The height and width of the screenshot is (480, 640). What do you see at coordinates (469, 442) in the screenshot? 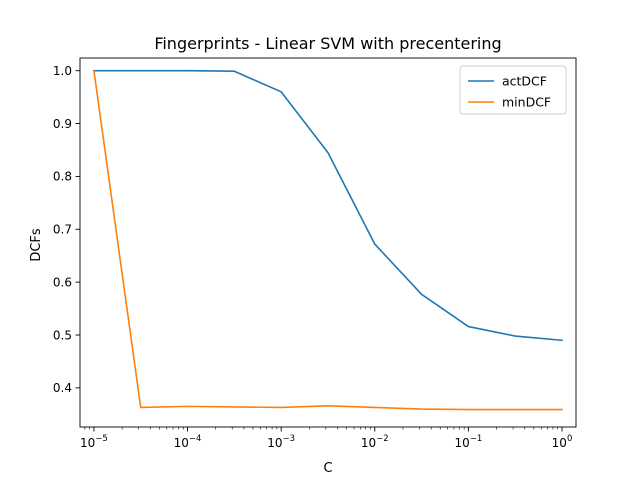
I see `x-tick-label: 10⁻¹` at bounding box center [469, 442].